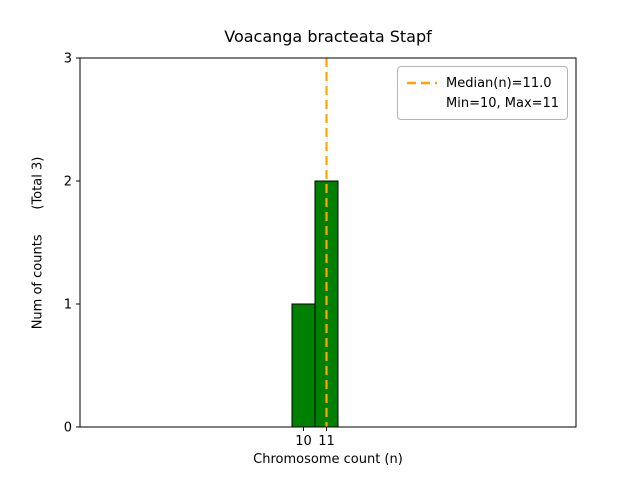 The height and width of the screenshot is (480, 640). What do you see at coordinates (499, 83) in the screenshot?
I see `legend-median-label: Median(n)=11.0` at bounding box center [499, 83].